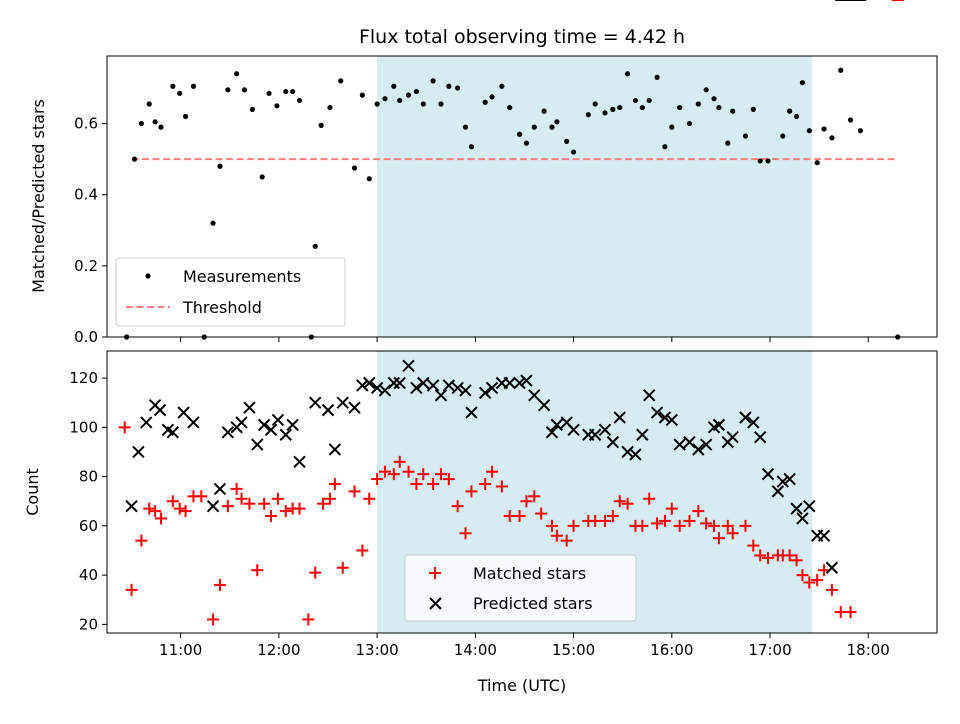 This screenshot has height=724, width=960. What do you see at coordinates (435, 603) in the screenshot?
I see `legend-predicted-marker` at bounding box center [435, 603].